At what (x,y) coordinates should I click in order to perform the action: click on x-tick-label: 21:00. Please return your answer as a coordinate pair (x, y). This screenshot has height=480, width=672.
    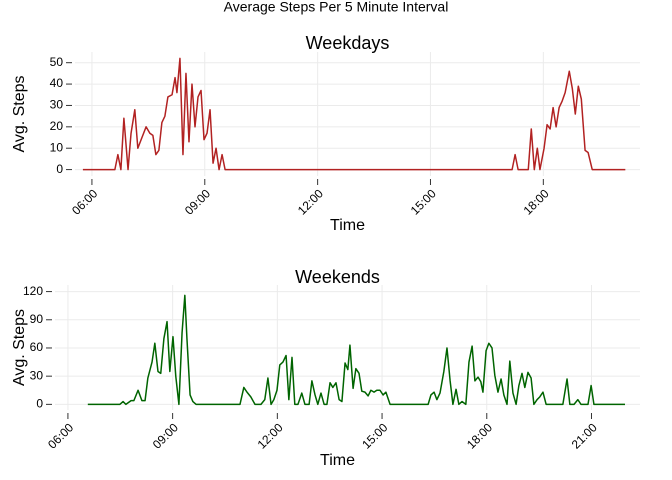
    Looking at the image, I should click on (584, 435).